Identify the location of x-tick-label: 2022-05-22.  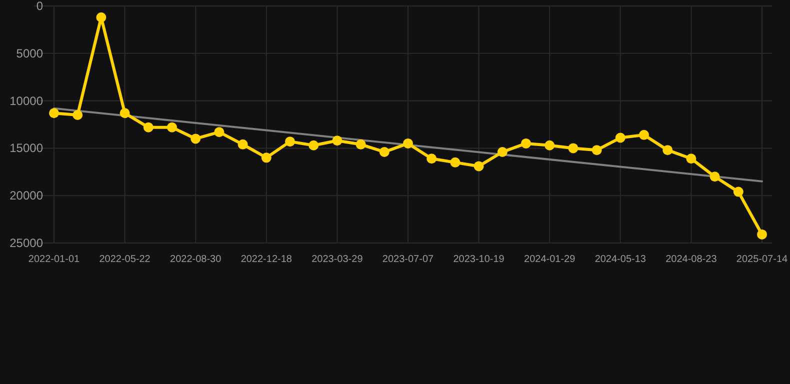
(125, 259).